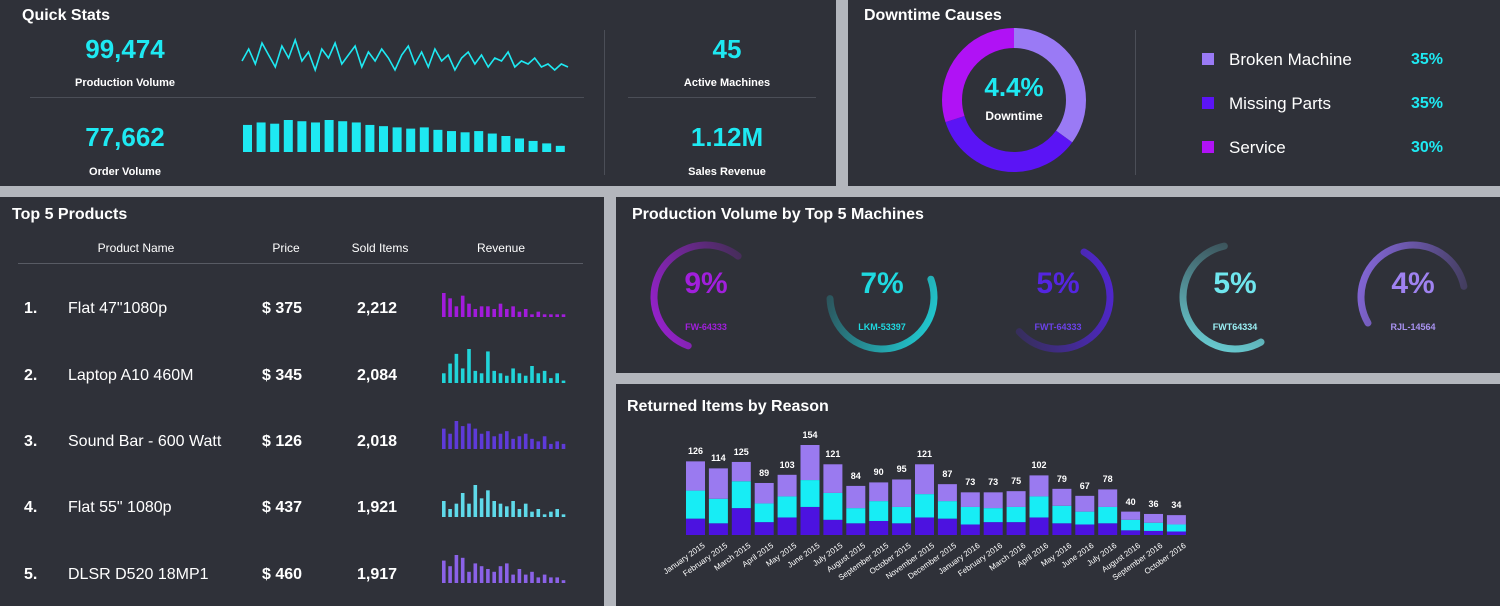 The image size is (1500, 606). Describe the element at coordinates (1208, 59) in the screenshot. I see `legend-swatch-broken-machine` at that location.